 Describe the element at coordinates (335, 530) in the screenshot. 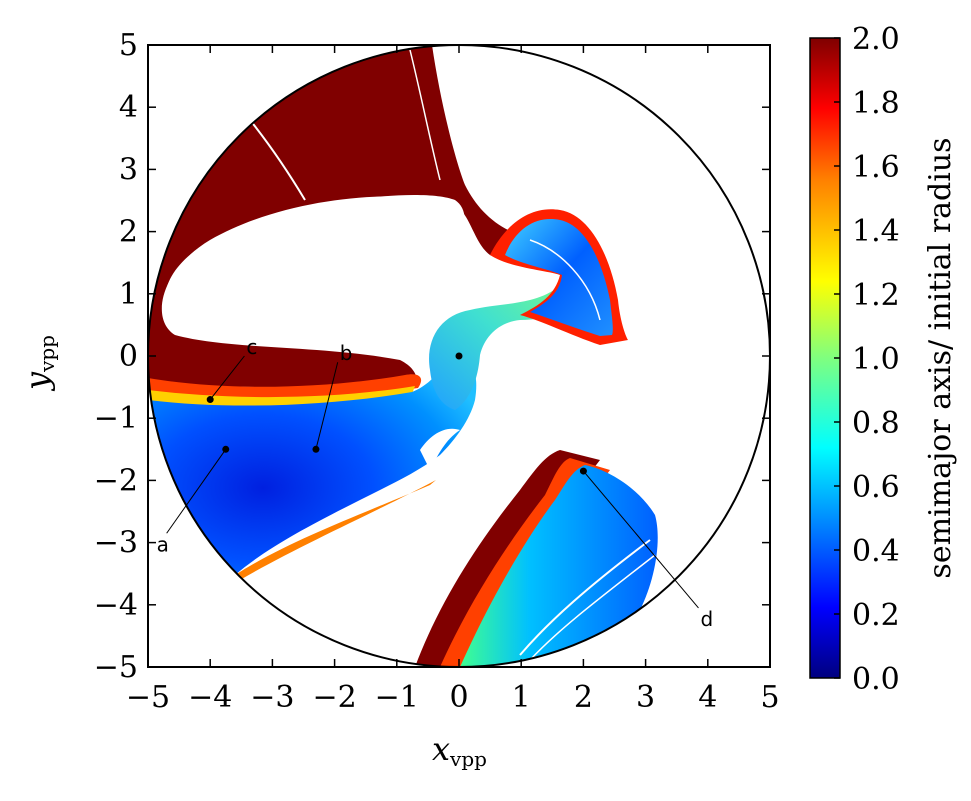

I see `region-rim-lower` at that location.